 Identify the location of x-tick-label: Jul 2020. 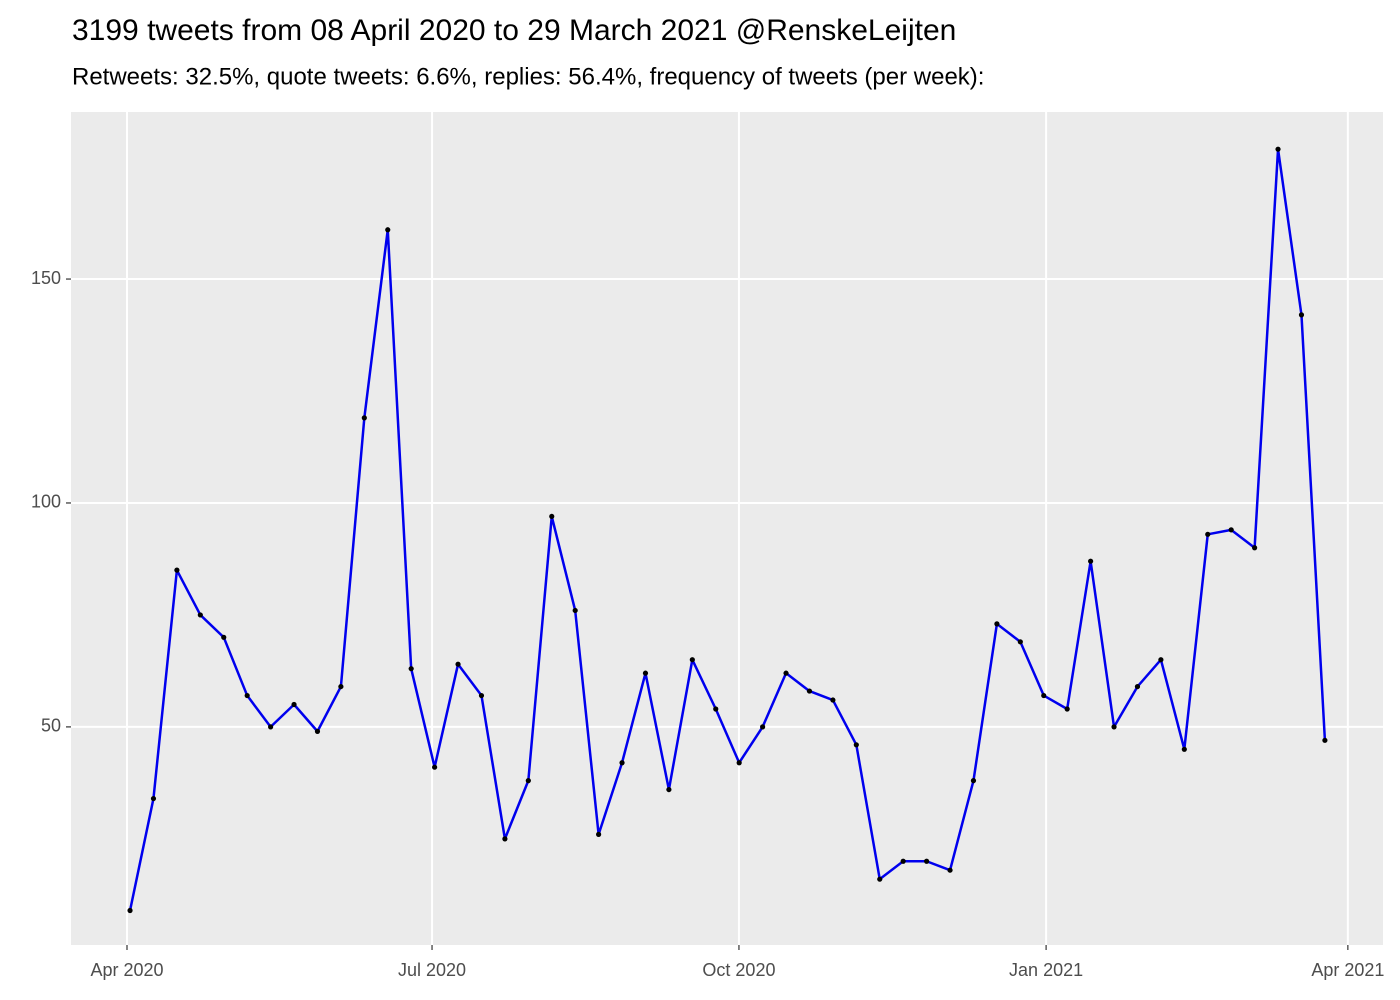
(432, 970).